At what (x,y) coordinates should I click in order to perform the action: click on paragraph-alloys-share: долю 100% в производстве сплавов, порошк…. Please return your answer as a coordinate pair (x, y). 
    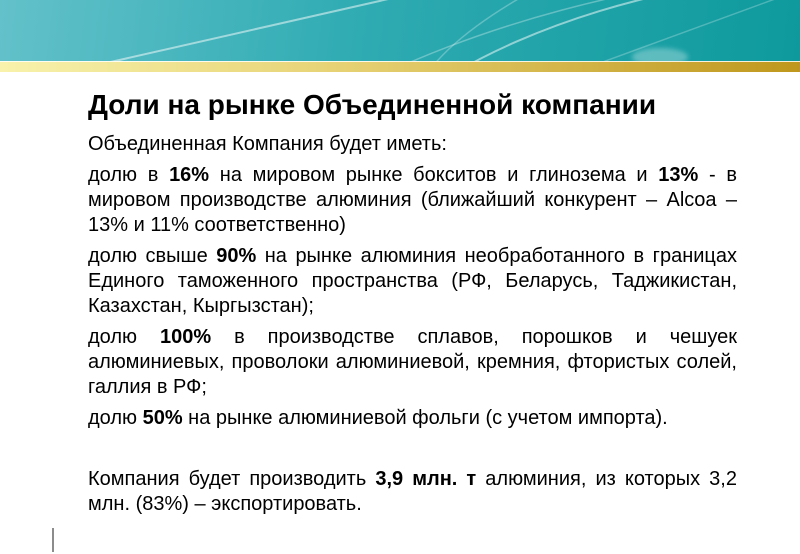
    Looking at the image, I should click on (412, 362).